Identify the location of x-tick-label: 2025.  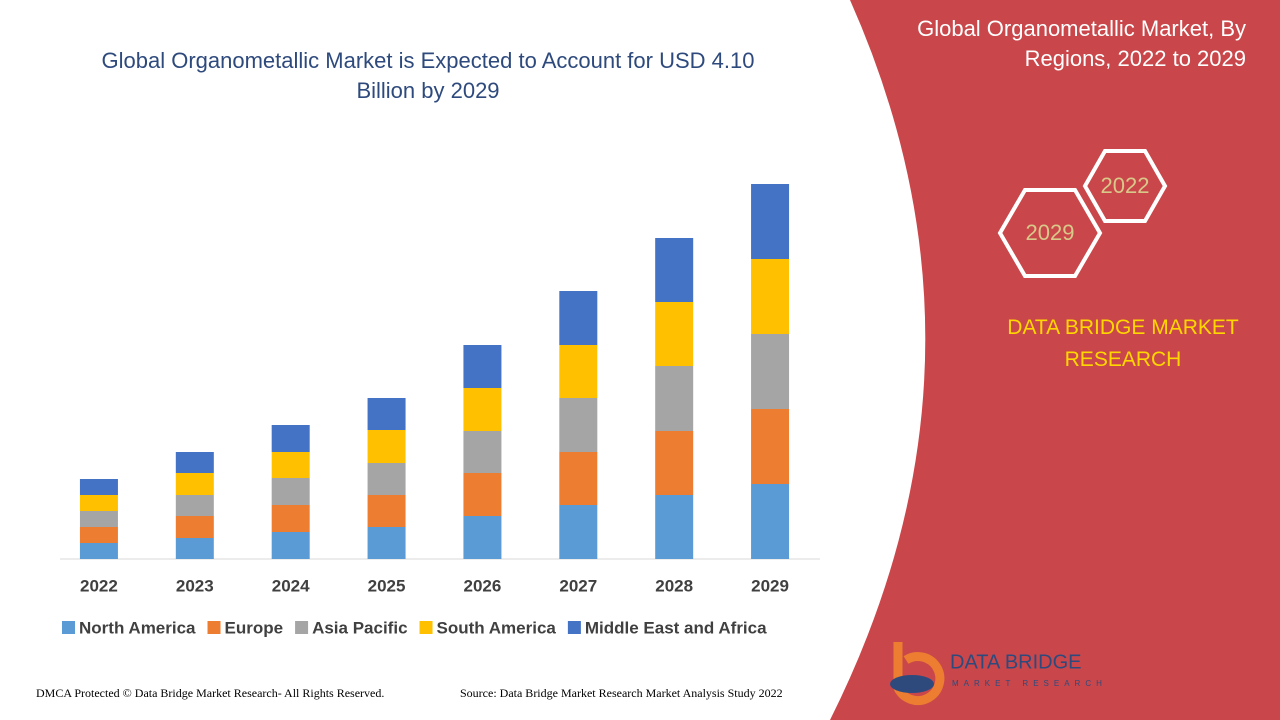
(387, 585).